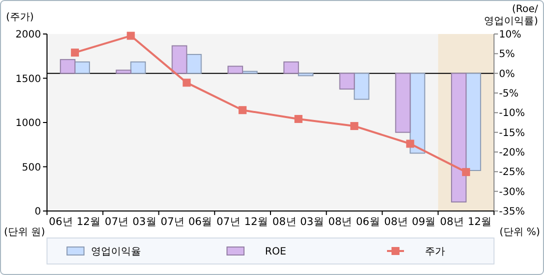 Image resolution: width=544 pixels, height=275 pixels. I want to click on y2-tick-label: 10%, so click(510, 35).